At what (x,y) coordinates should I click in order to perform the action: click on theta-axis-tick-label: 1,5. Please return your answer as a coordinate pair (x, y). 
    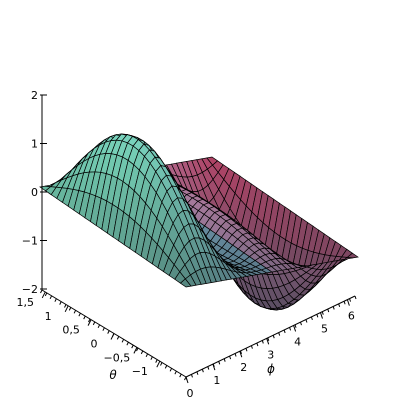
    Looking at the image, I should click on (25, 302).